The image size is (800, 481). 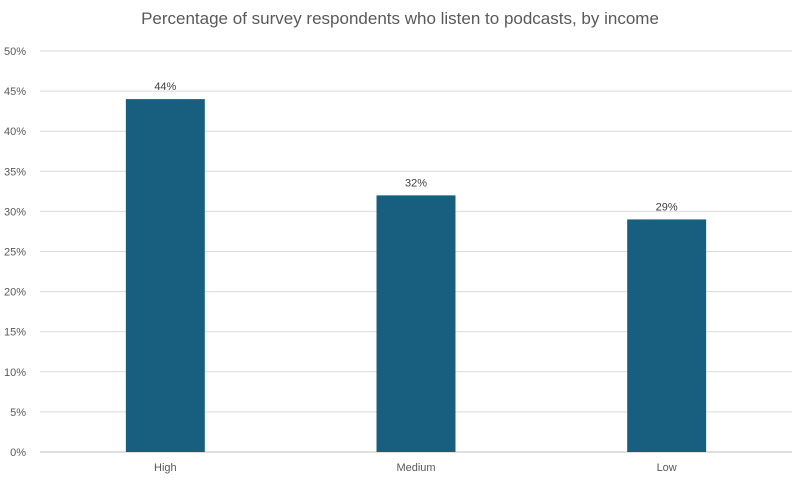 What do you see at coordinates (15, 92) in the screenshot?
I see `y-tick-label: 45%` at bounding box center [15, 92].